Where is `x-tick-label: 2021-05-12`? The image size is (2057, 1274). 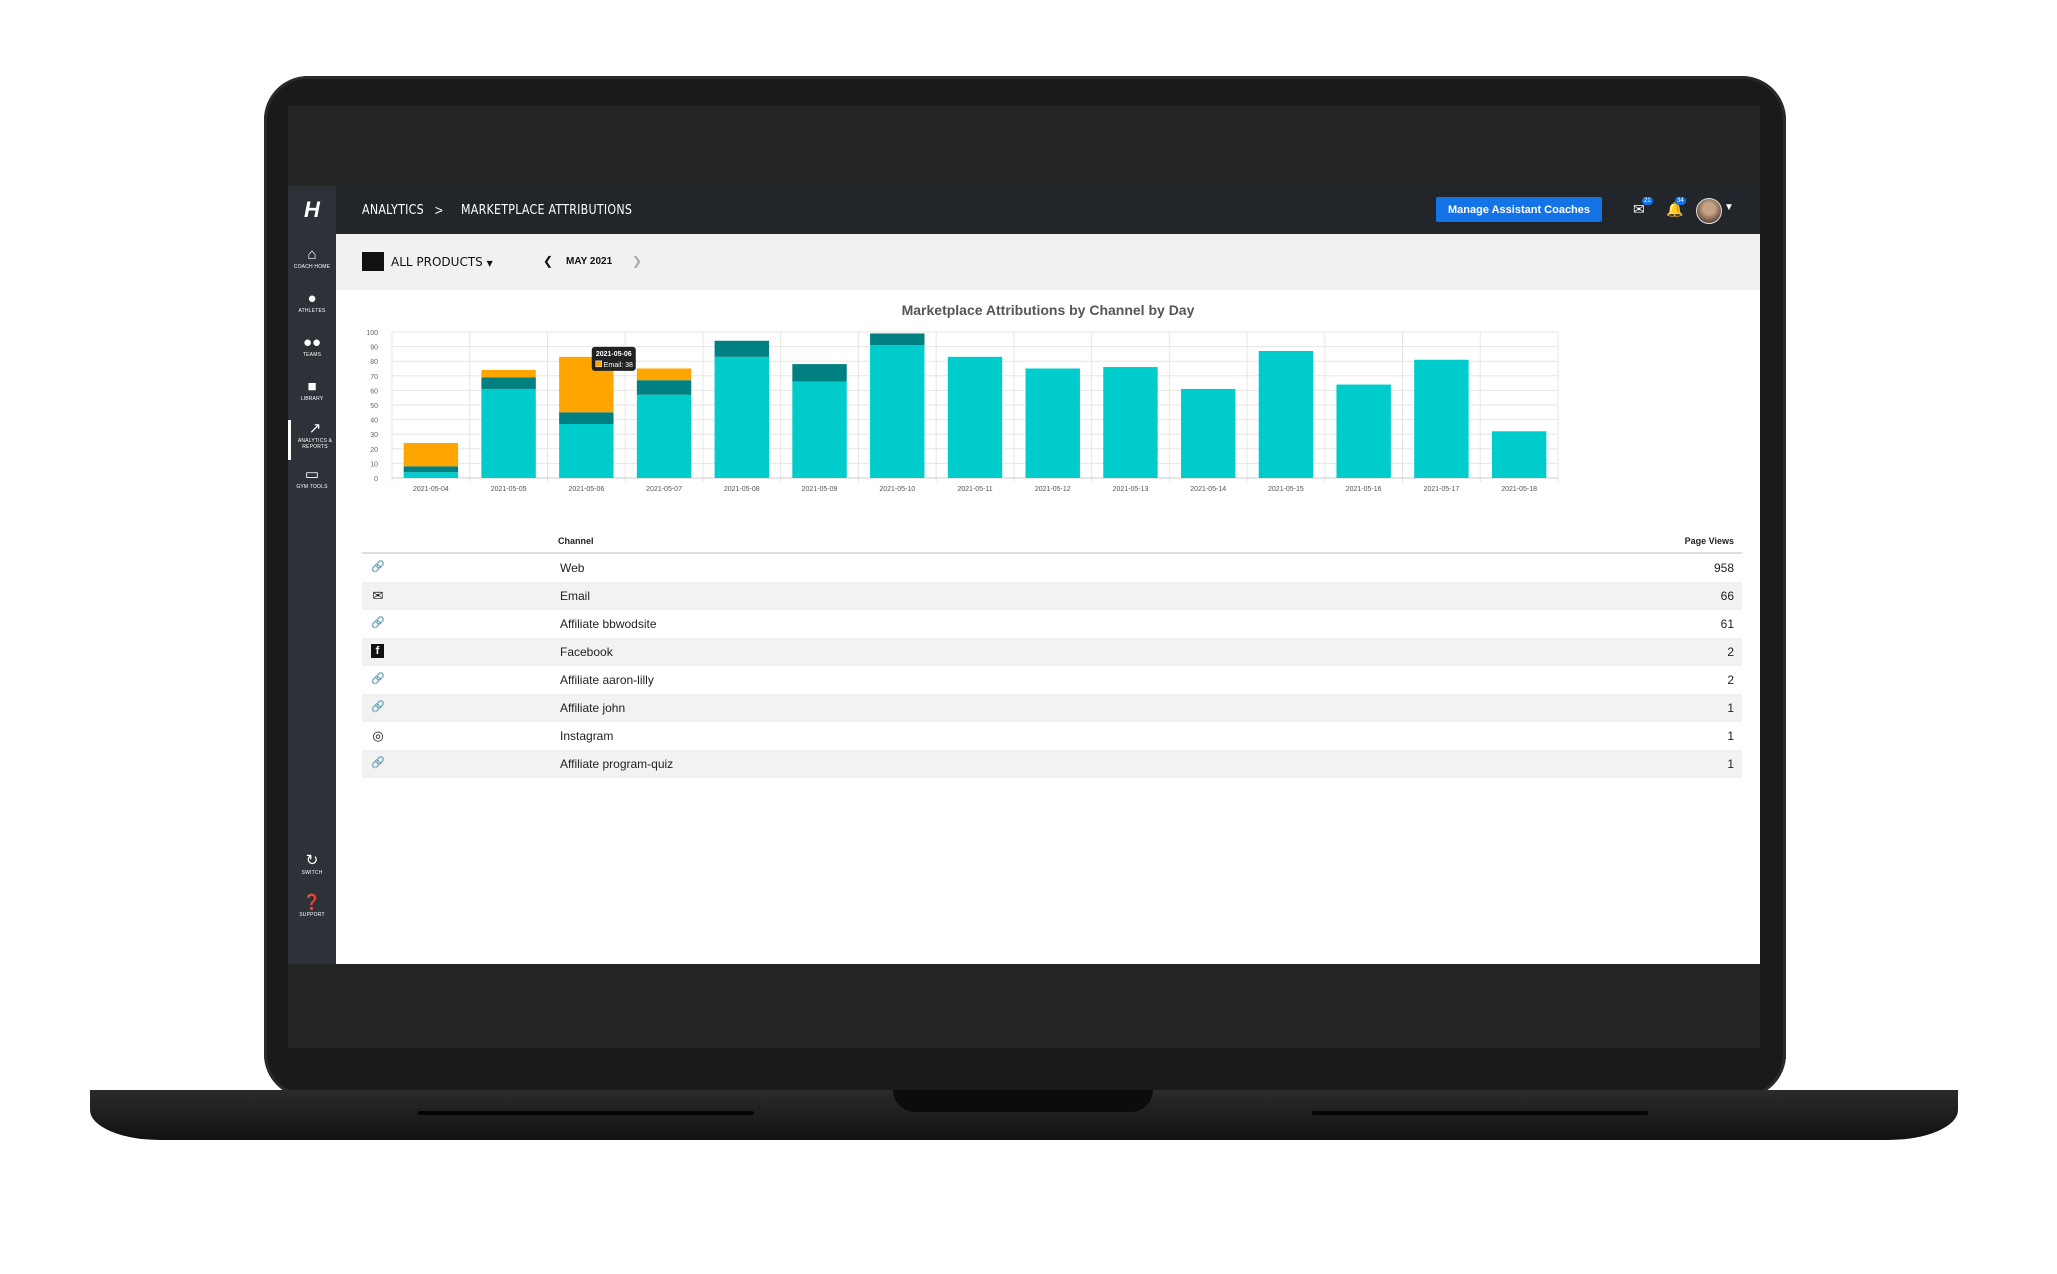
x-tick-label: 2021-05-12 is located at coordinates (1053, 489).